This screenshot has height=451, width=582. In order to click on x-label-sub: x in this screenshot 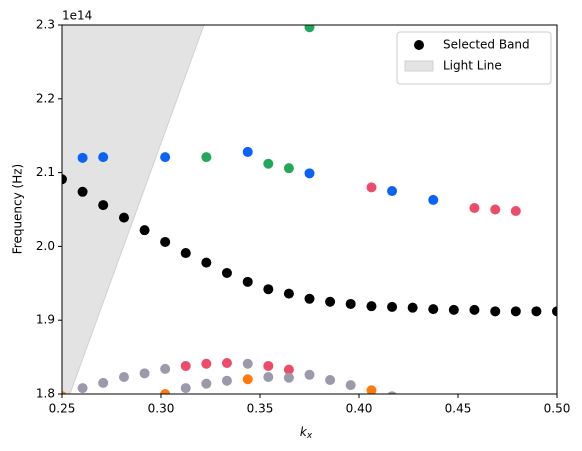, I will do `click(309, 436)`.